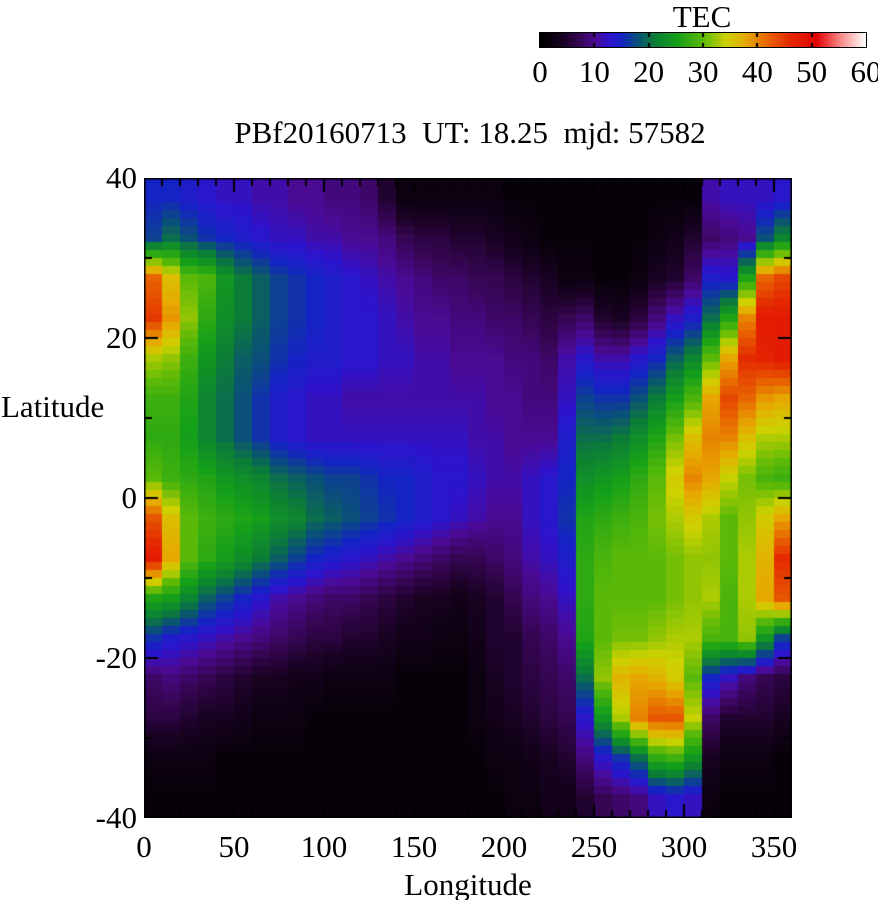 The image size is (878, 900). I want to click on y-tick-label: 40, so click(121, 177).